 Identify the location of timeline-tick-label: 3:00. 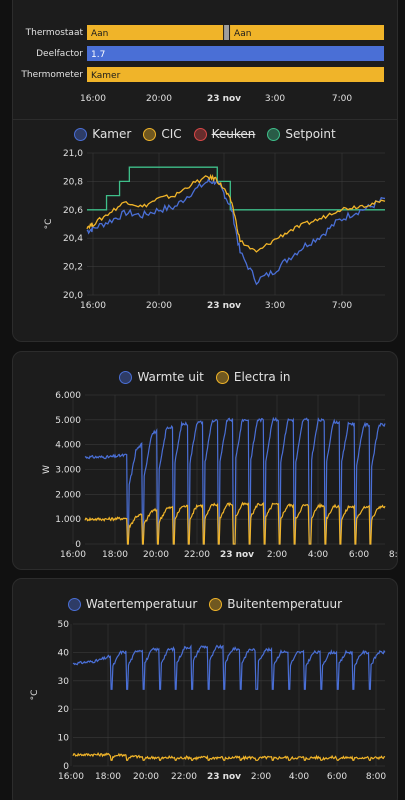
(275, 99).